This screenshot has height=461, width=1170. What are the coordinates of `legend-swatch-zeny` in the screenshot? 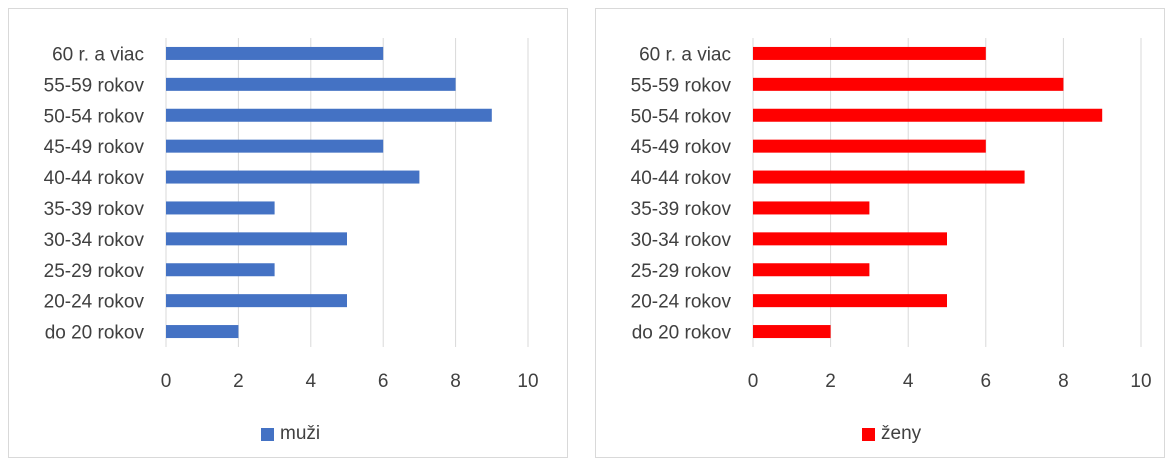 It's located at (868, 434).